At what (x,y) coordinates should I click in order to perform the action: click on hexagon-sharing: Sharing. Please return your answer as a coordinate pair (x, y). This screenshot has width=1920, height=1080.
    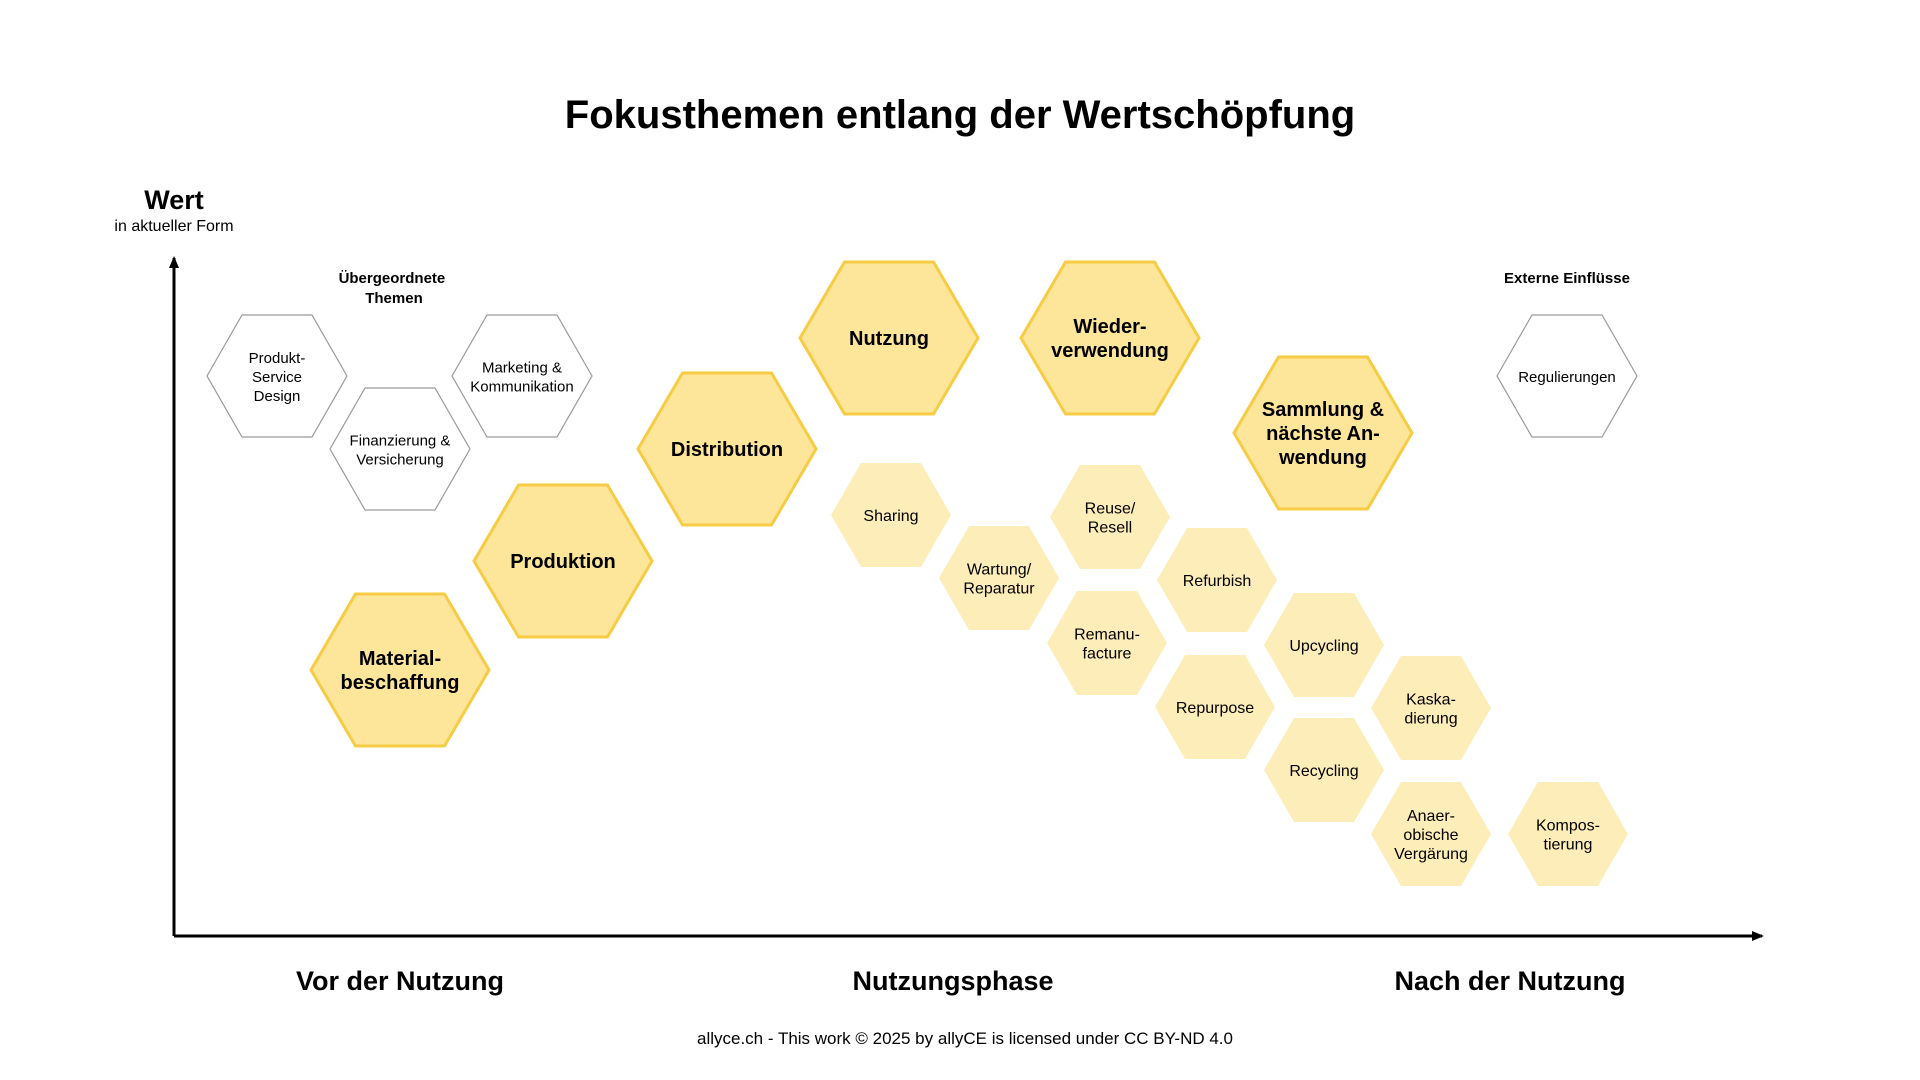
    Looking at the image, I should click on (891, 515).